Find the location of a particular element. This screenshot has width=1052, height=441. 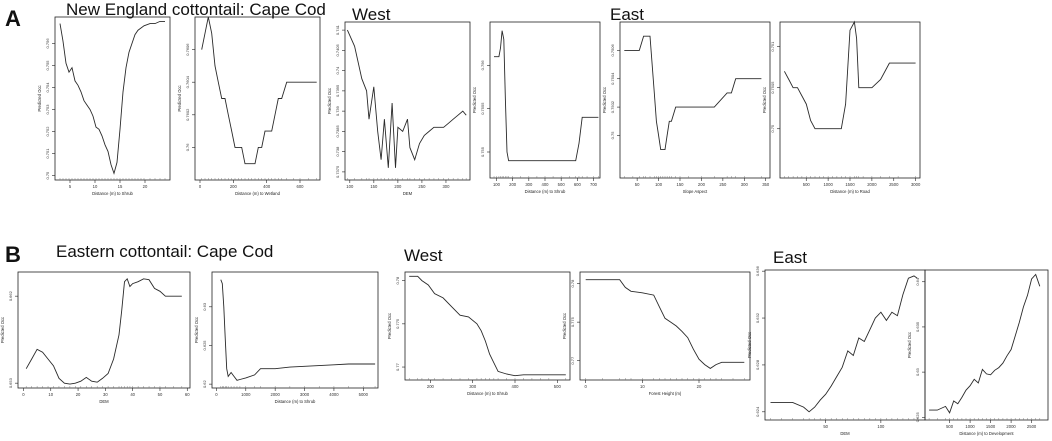

y-tick-label: 0.739 is located at coordinates (337, 110).